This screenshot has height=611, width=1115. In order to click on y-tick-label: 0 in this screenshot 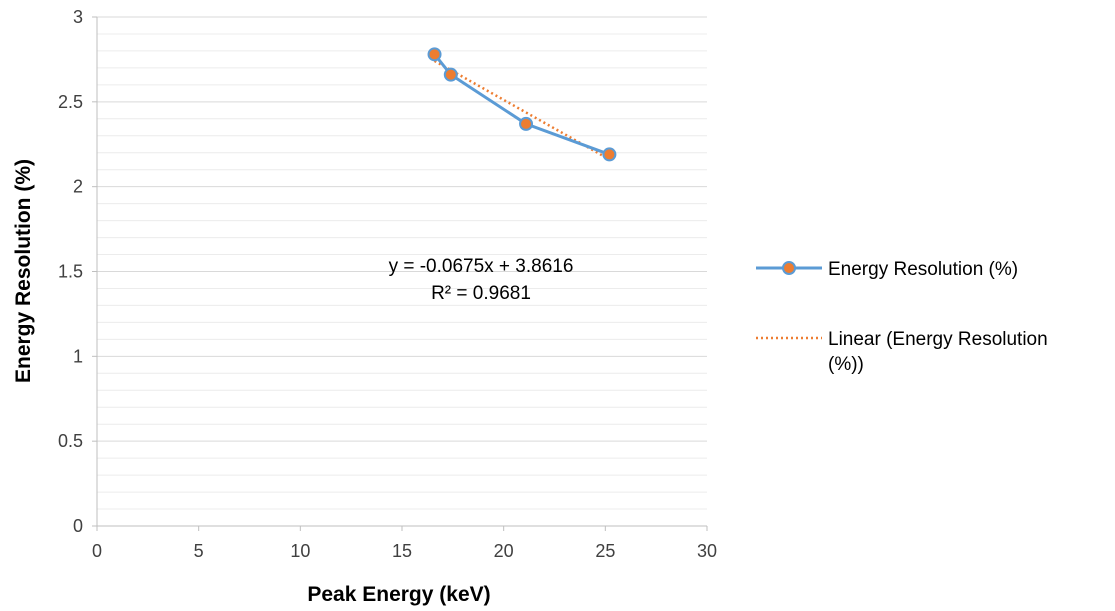, I will do `click(78, 526)`.